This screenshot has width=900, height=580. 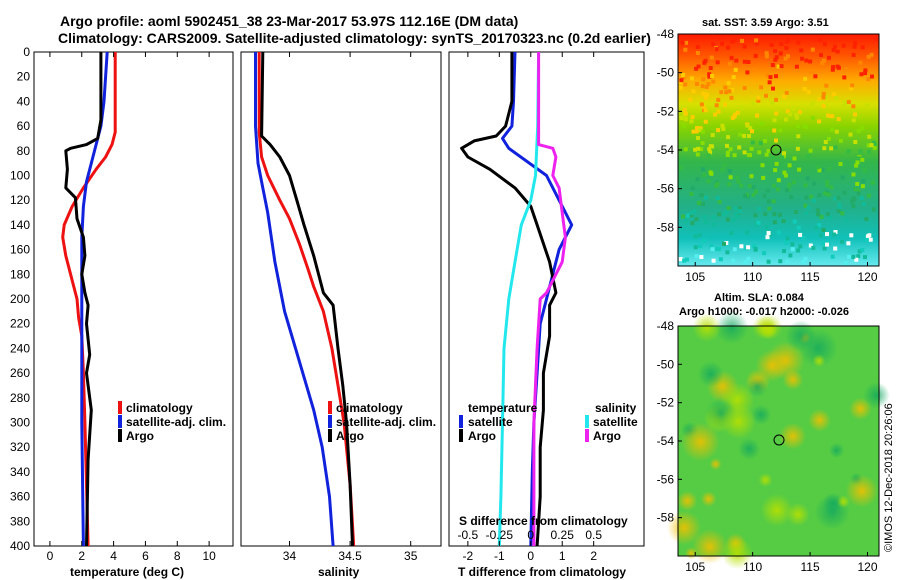 What do you see at coordinates (695, 277) in the screenshot?
I see `lon-tick-label: 105` at bounding box center [695, 277].